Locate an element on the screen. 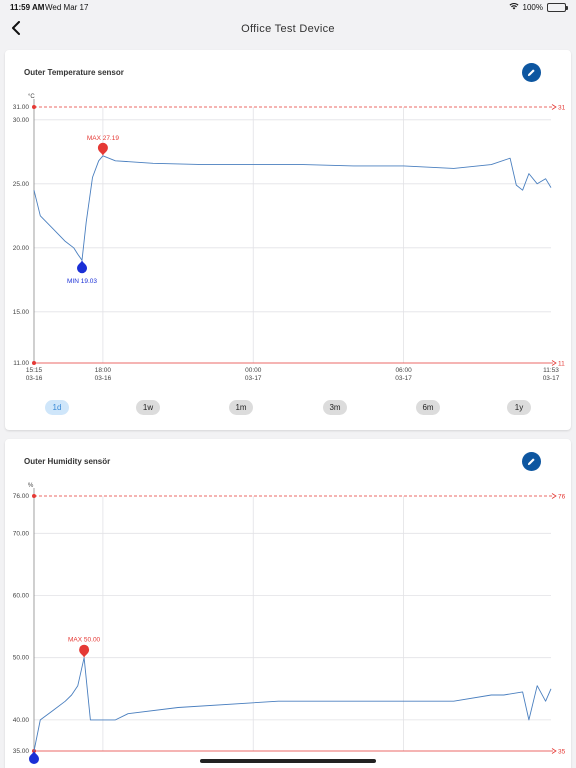 This screenshot has width=576, height=768. temperature-card-title: Outer Temperature sensor is located at coordinates (74, 72).